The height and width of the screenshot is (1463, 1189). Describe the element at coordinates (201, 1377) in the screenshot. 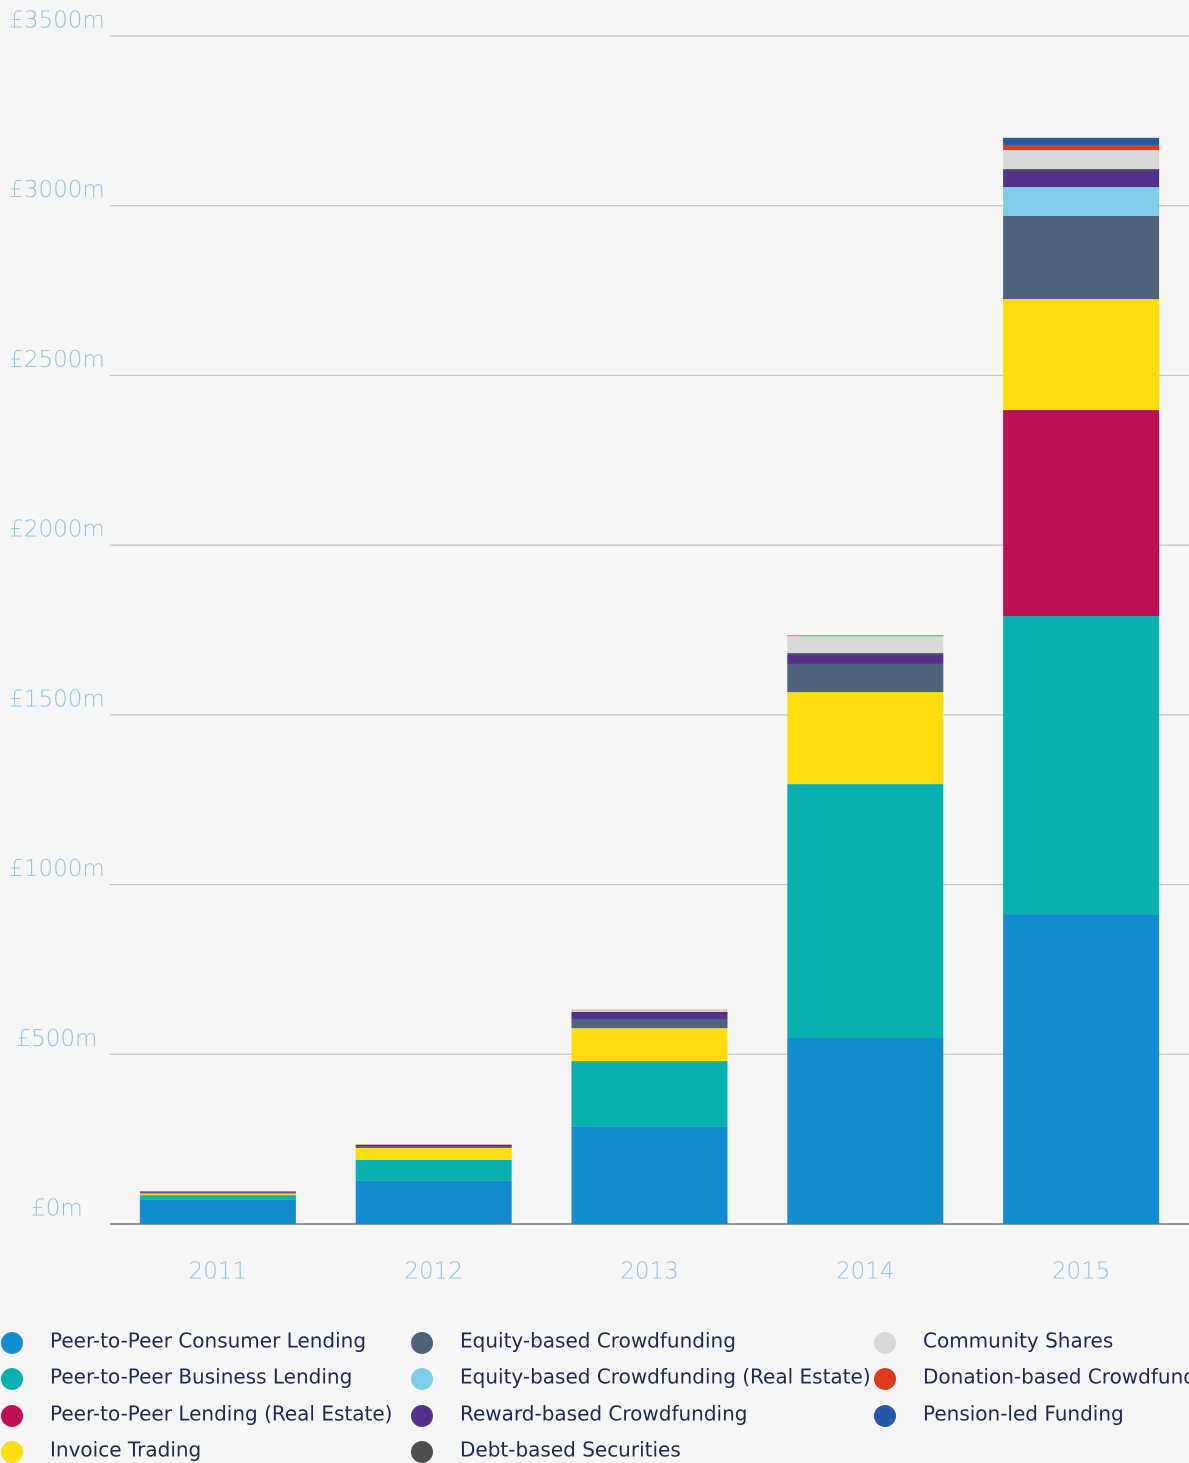

I see `legend-label: Peer-to-Peer Business Lending` at that location.